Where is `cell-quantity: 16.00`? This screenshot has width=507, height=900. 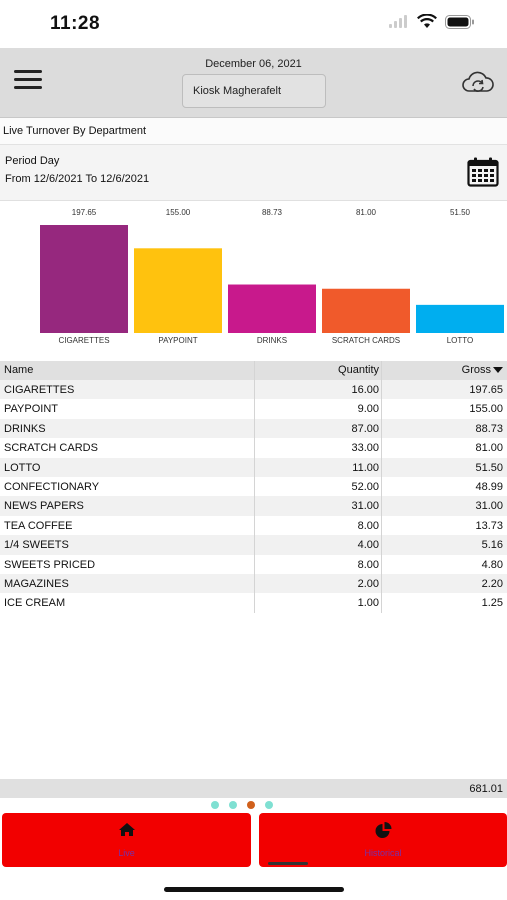 cell-quantity: 16.00 is located at coordinates (365, 390).